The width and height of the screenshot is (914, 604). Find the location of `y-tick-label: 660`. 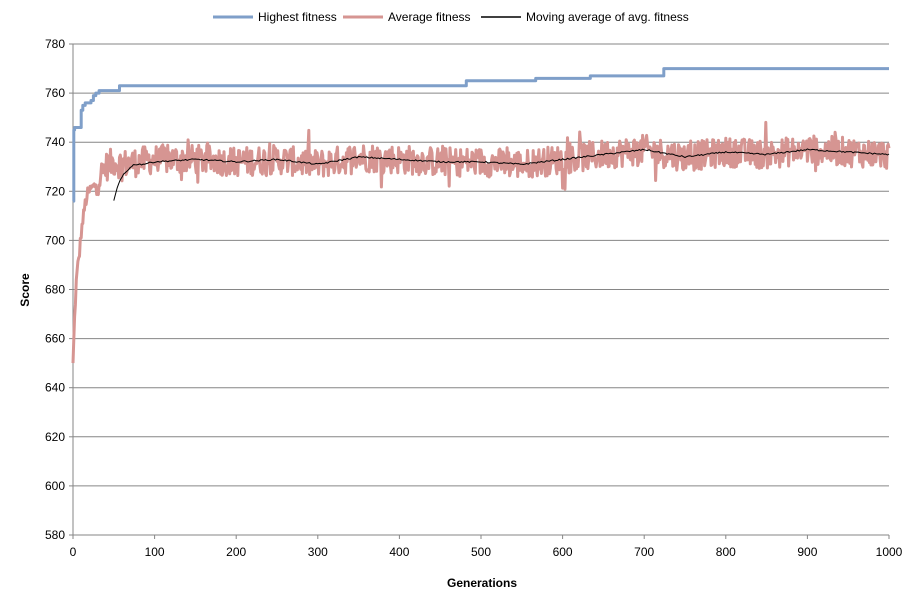

y-tick-label: 660 is located at coordinates (55, 339).